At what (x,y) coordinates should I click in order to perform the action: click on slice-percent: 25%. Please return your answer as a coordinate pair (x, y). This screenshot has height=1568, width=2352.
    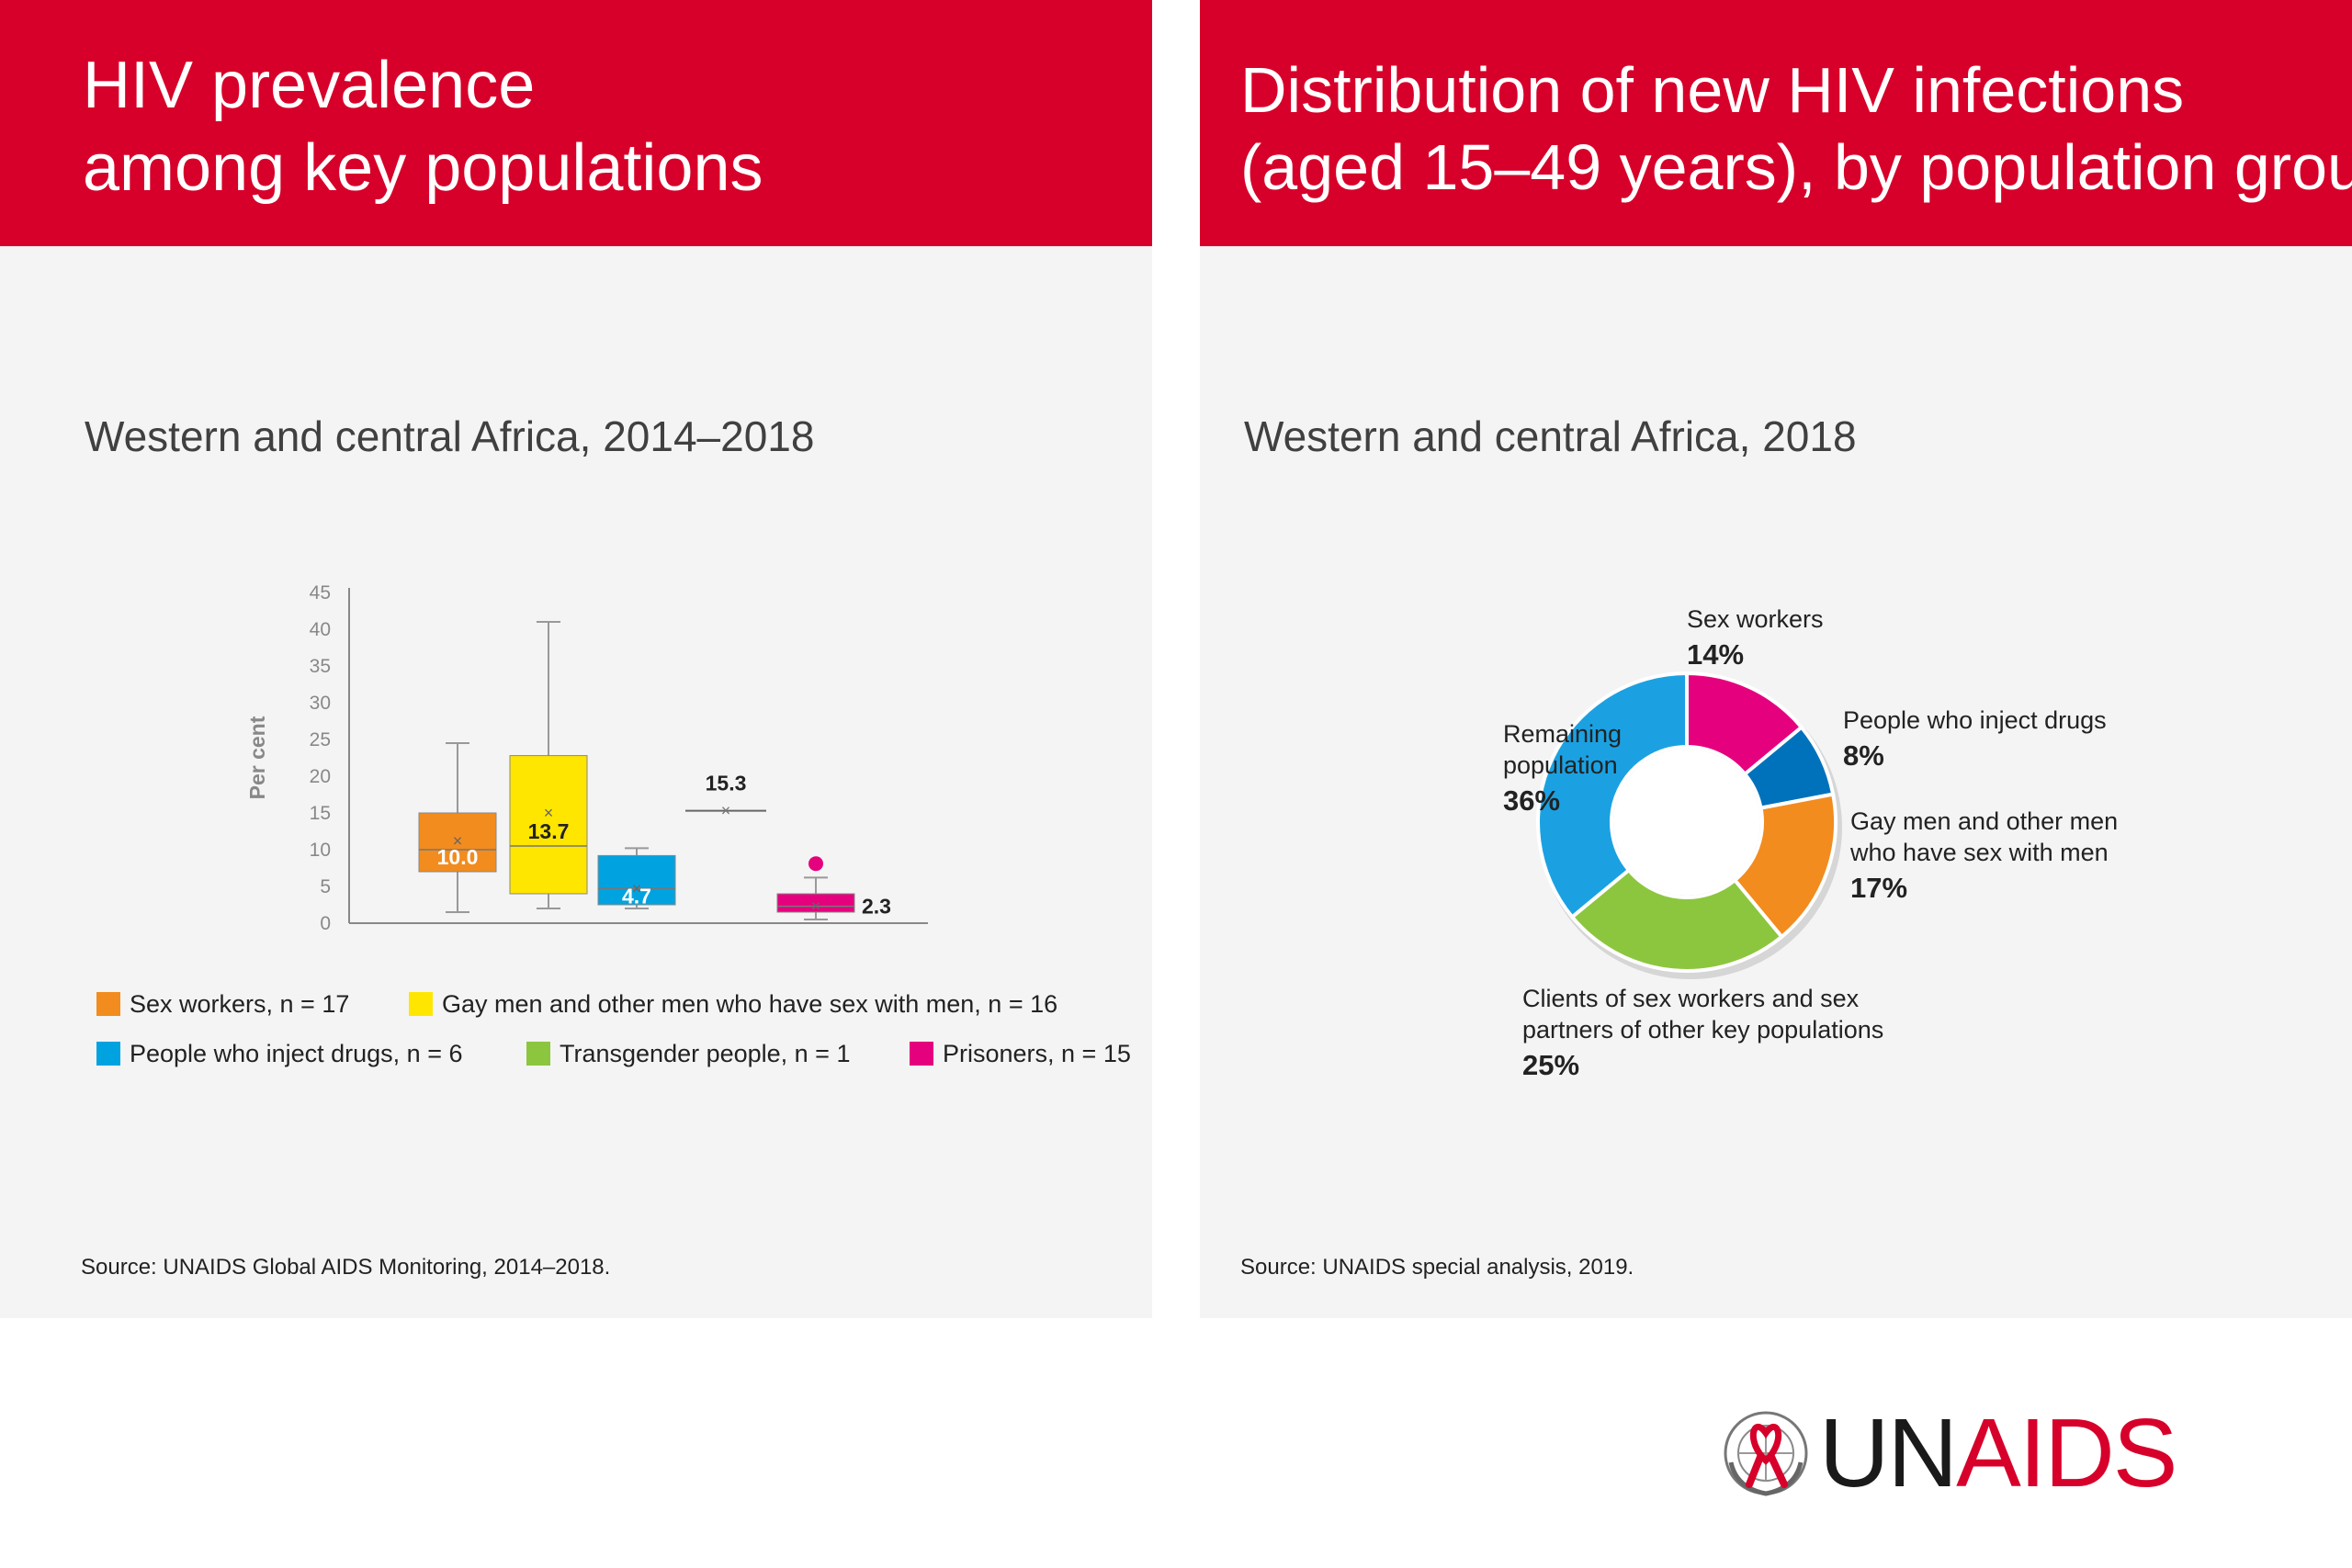
    Looking at the image, I should click on (1550, 1065).